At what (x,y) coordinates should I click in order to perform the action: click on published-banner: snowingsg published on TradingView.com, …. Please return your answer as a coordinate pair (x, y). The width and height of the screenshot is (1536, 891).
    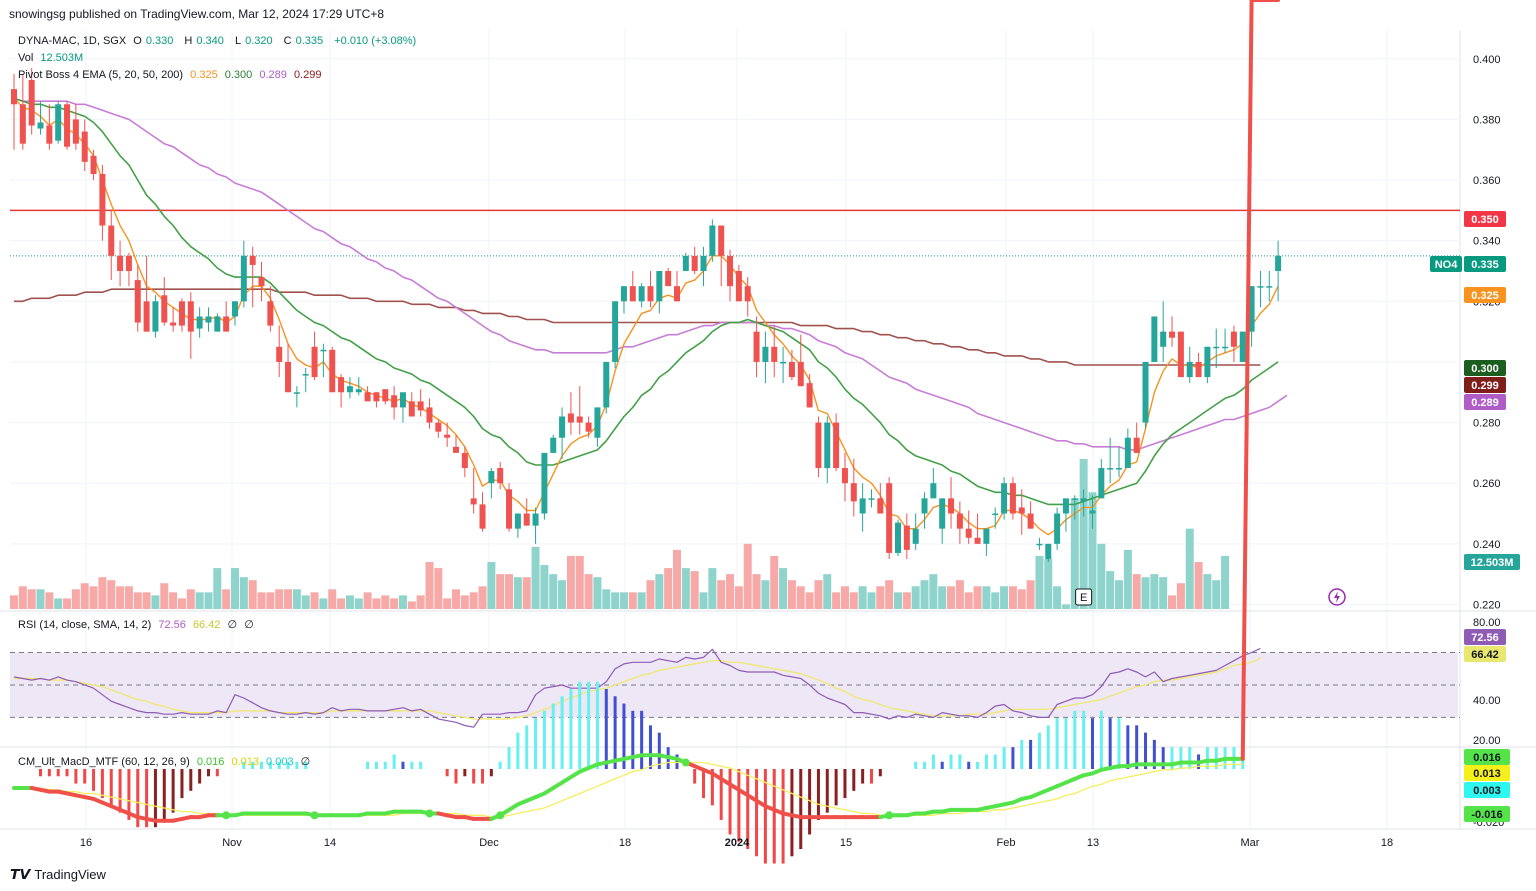
    Looking at the image, I should click on (197, 14).